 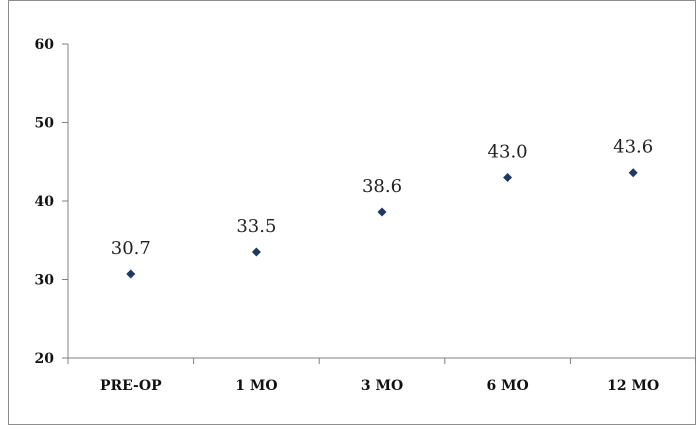 I want to click on x-tick-label: 3 MO, so click(x=382, y=386).